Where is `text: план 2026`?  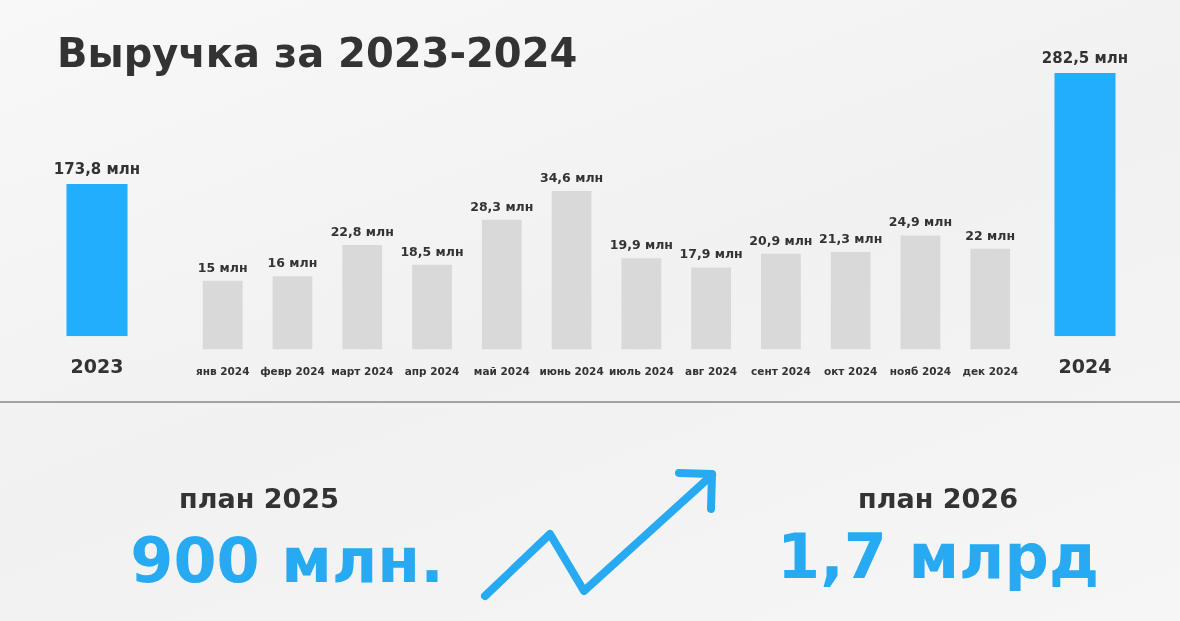 text: план 2026 is located at coordinates (938, 498).